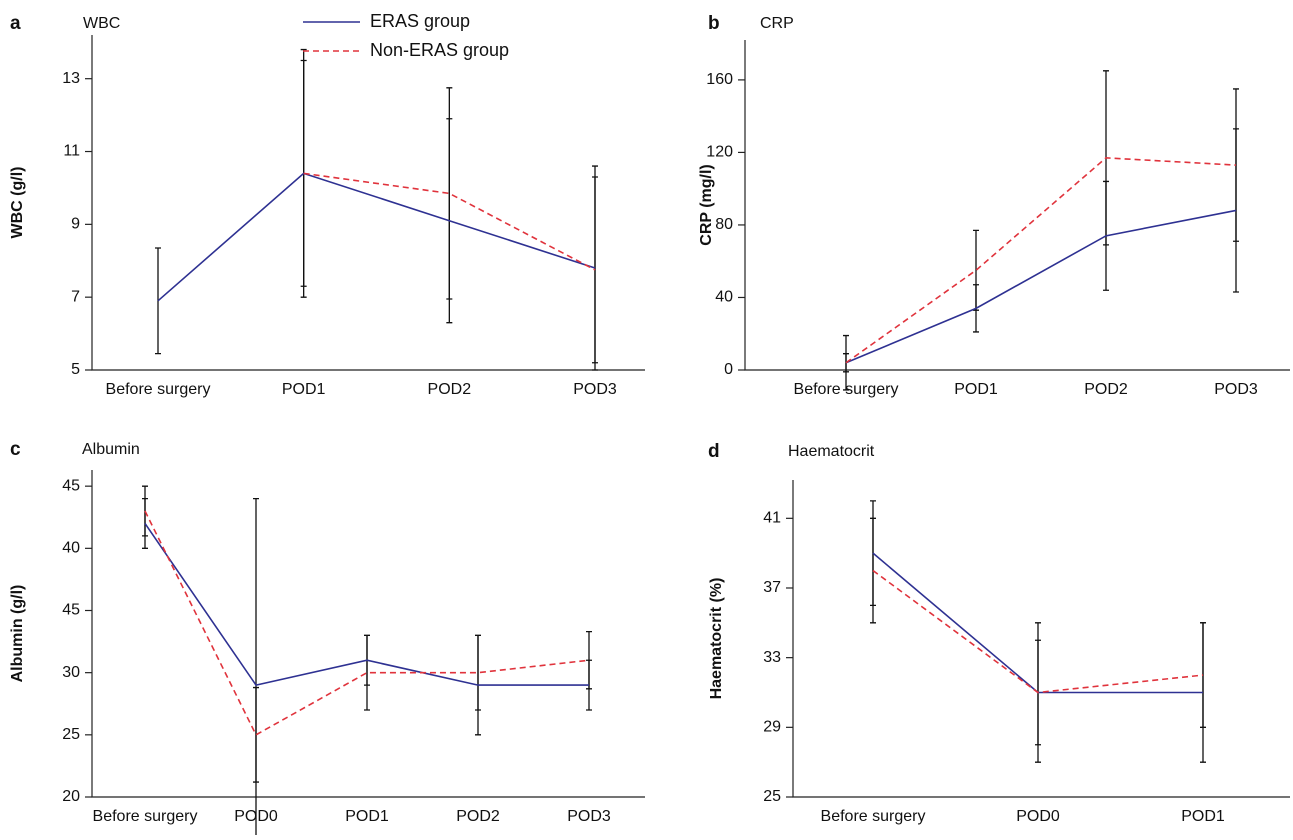  What do you see at coordinates (71, 796) in the screenshot?
I see `y-tick-label: 20` at bounding box center [71, 796].